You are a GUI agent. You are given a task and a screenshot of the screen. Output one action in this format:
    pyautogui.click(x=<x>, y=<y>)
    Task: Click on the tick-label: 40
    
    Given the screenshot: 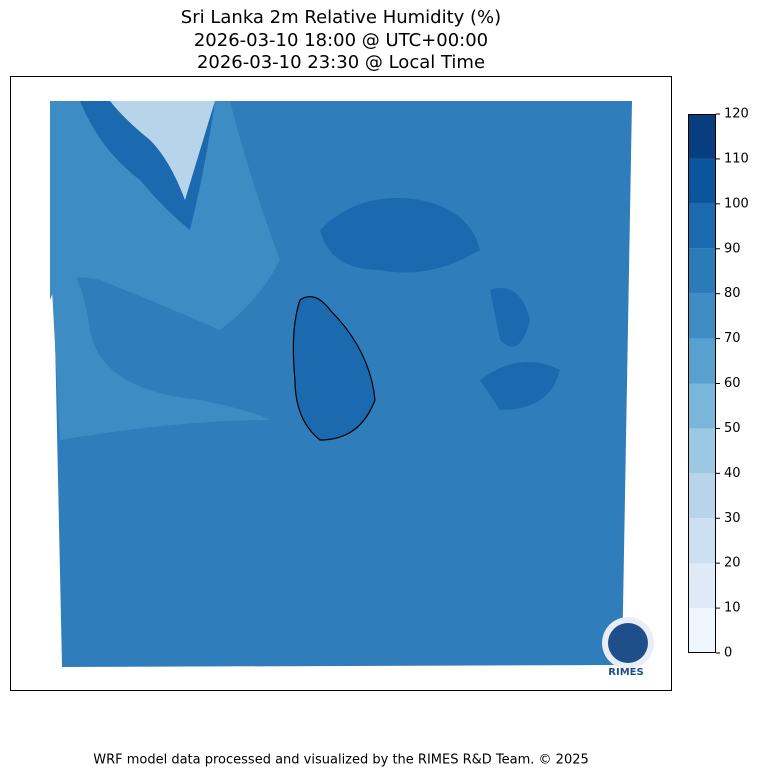 What is the action you would take?
    pyautogui.click(x=732, y=473)
    